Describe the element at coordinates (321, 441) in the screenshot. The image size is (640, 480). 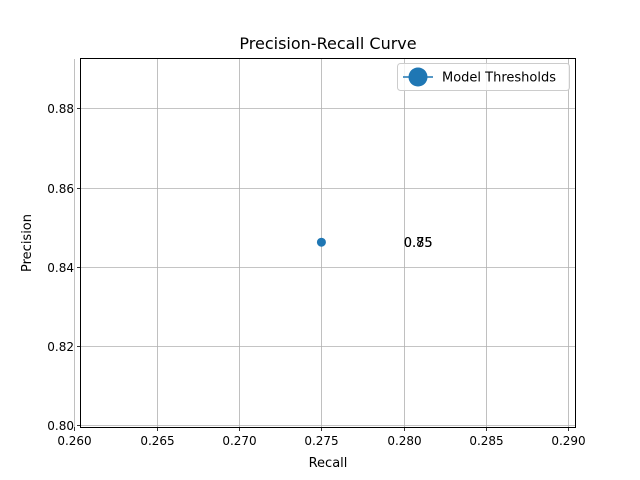
I see `x-tick-label: 0.275` at that location.